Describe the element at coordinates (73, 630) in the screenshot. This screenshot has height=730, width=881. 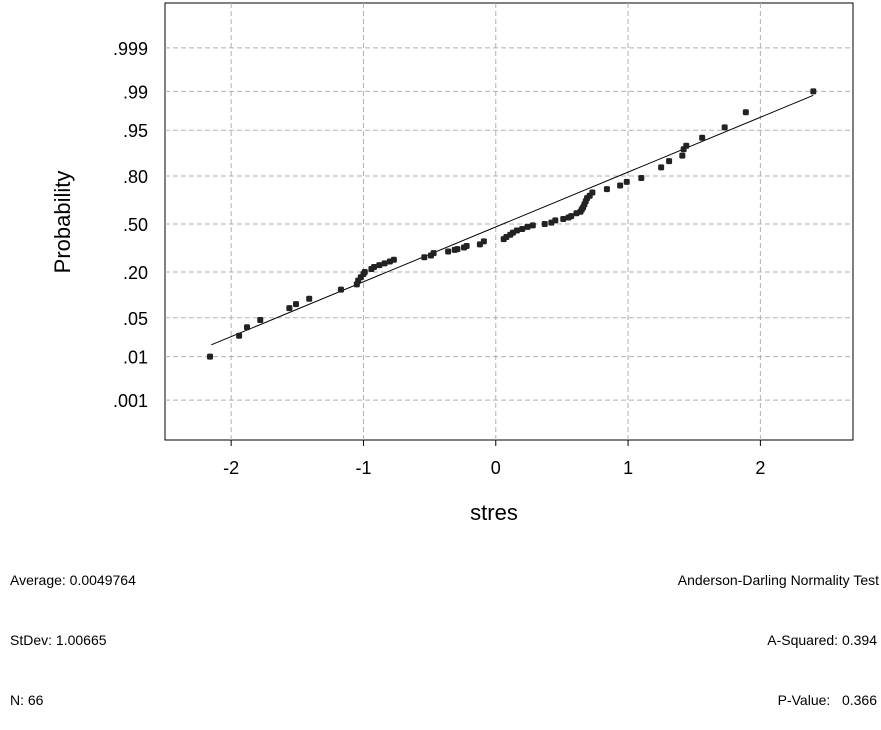
I see `summary-stats: Average: 0.0049764 StDev: 1.00665 N: 66` at that location.